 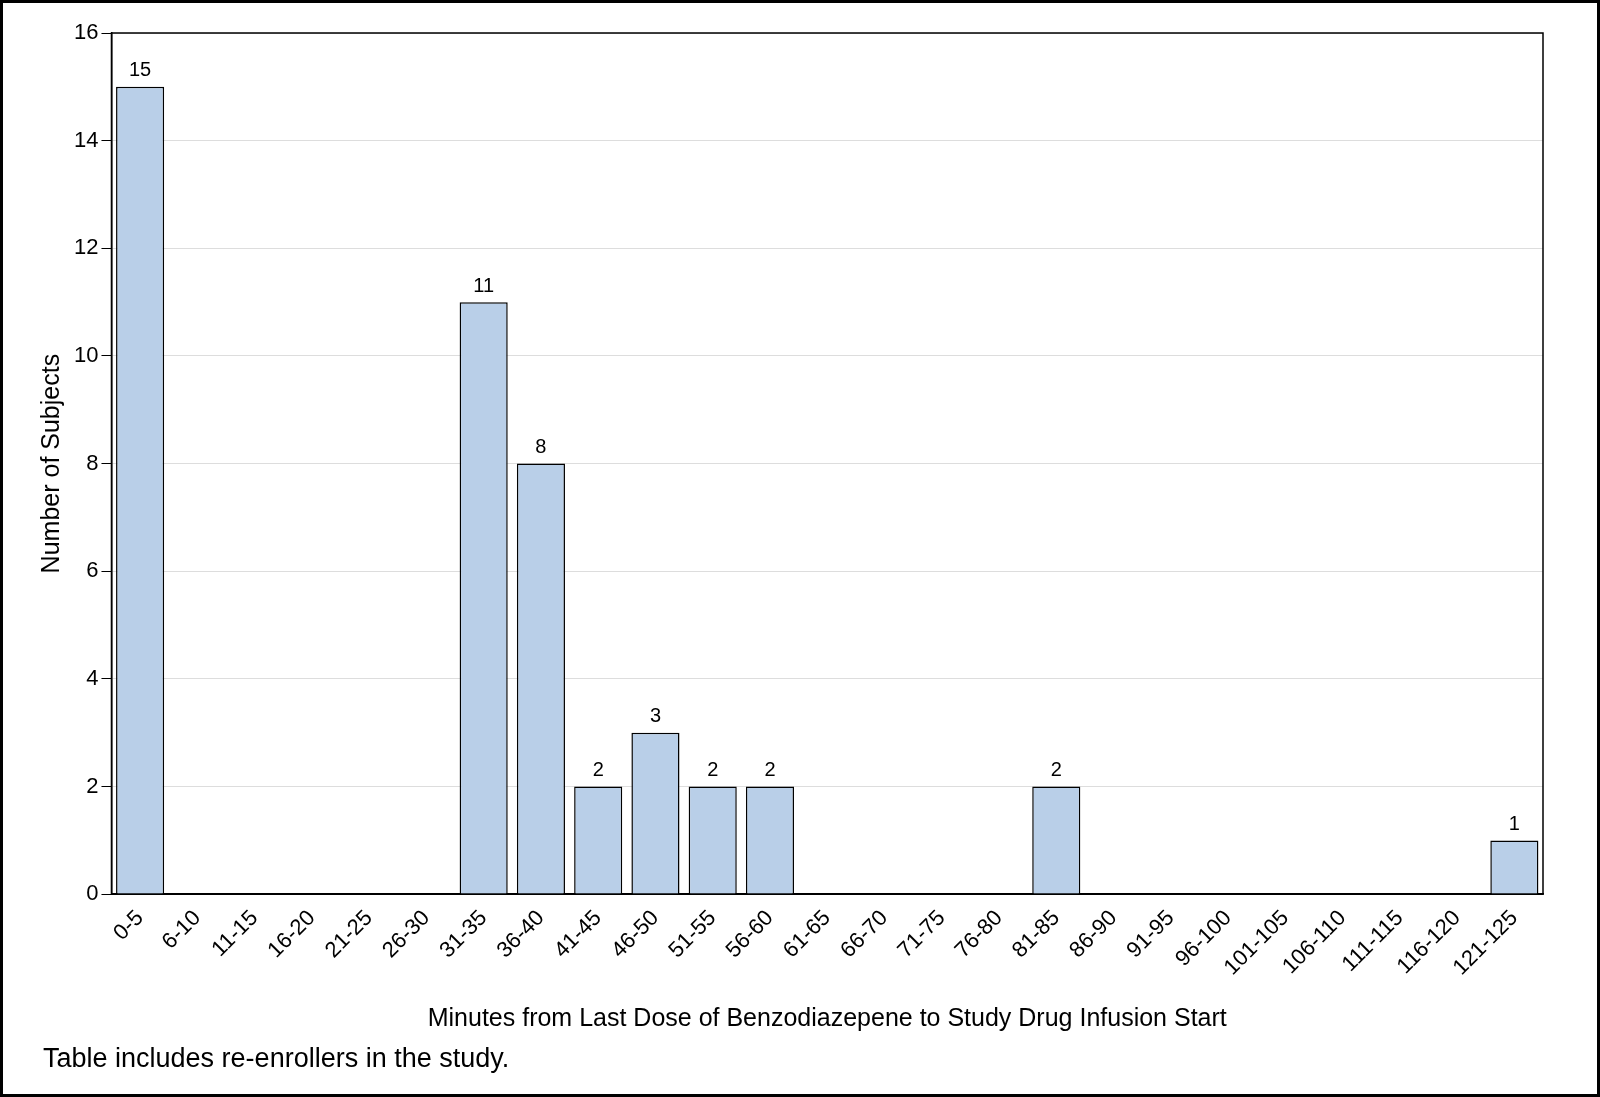 I want to click on x-tick-label: 0-5, so click(x=127, y=924).